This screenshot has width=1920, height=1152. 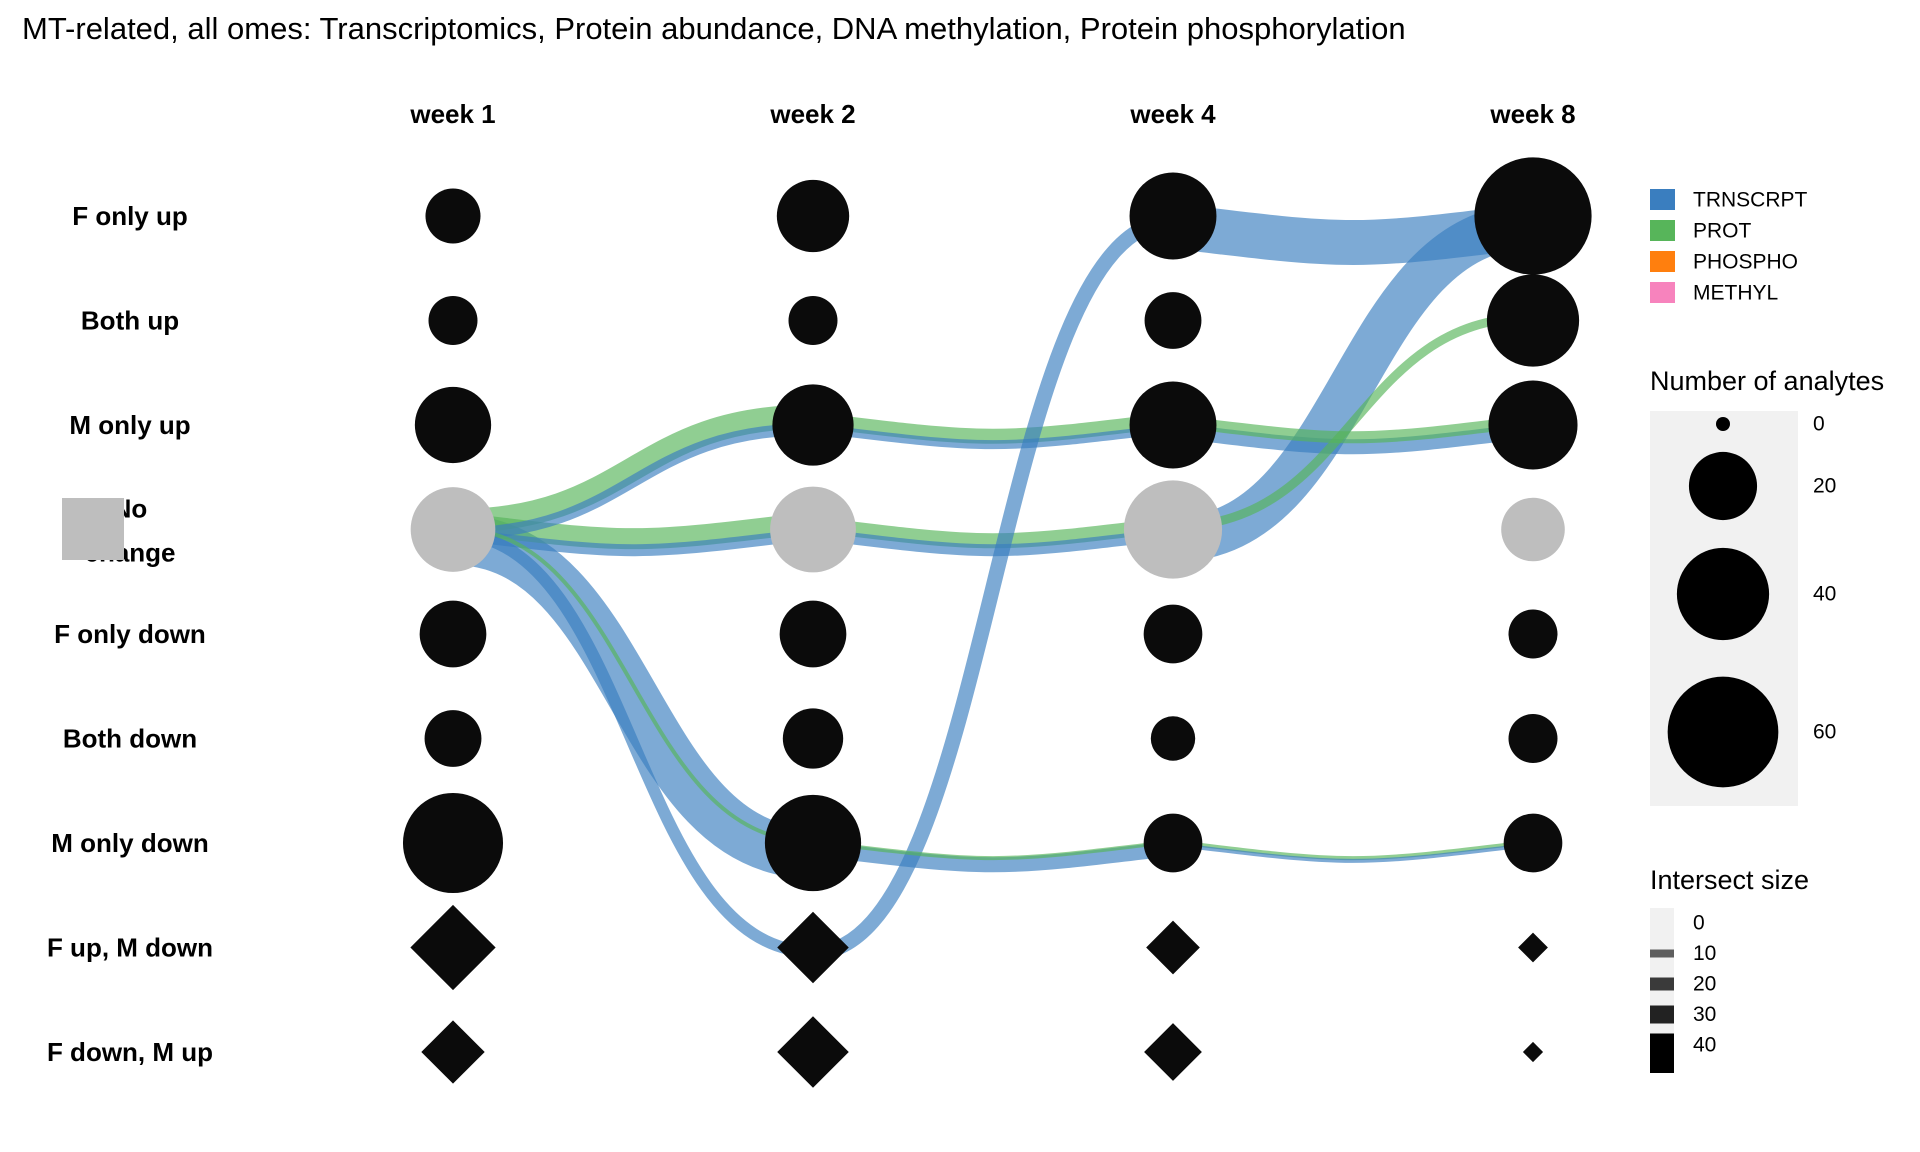 I want to click on row-label-both-down: Both down, so click(x=130, y=739).